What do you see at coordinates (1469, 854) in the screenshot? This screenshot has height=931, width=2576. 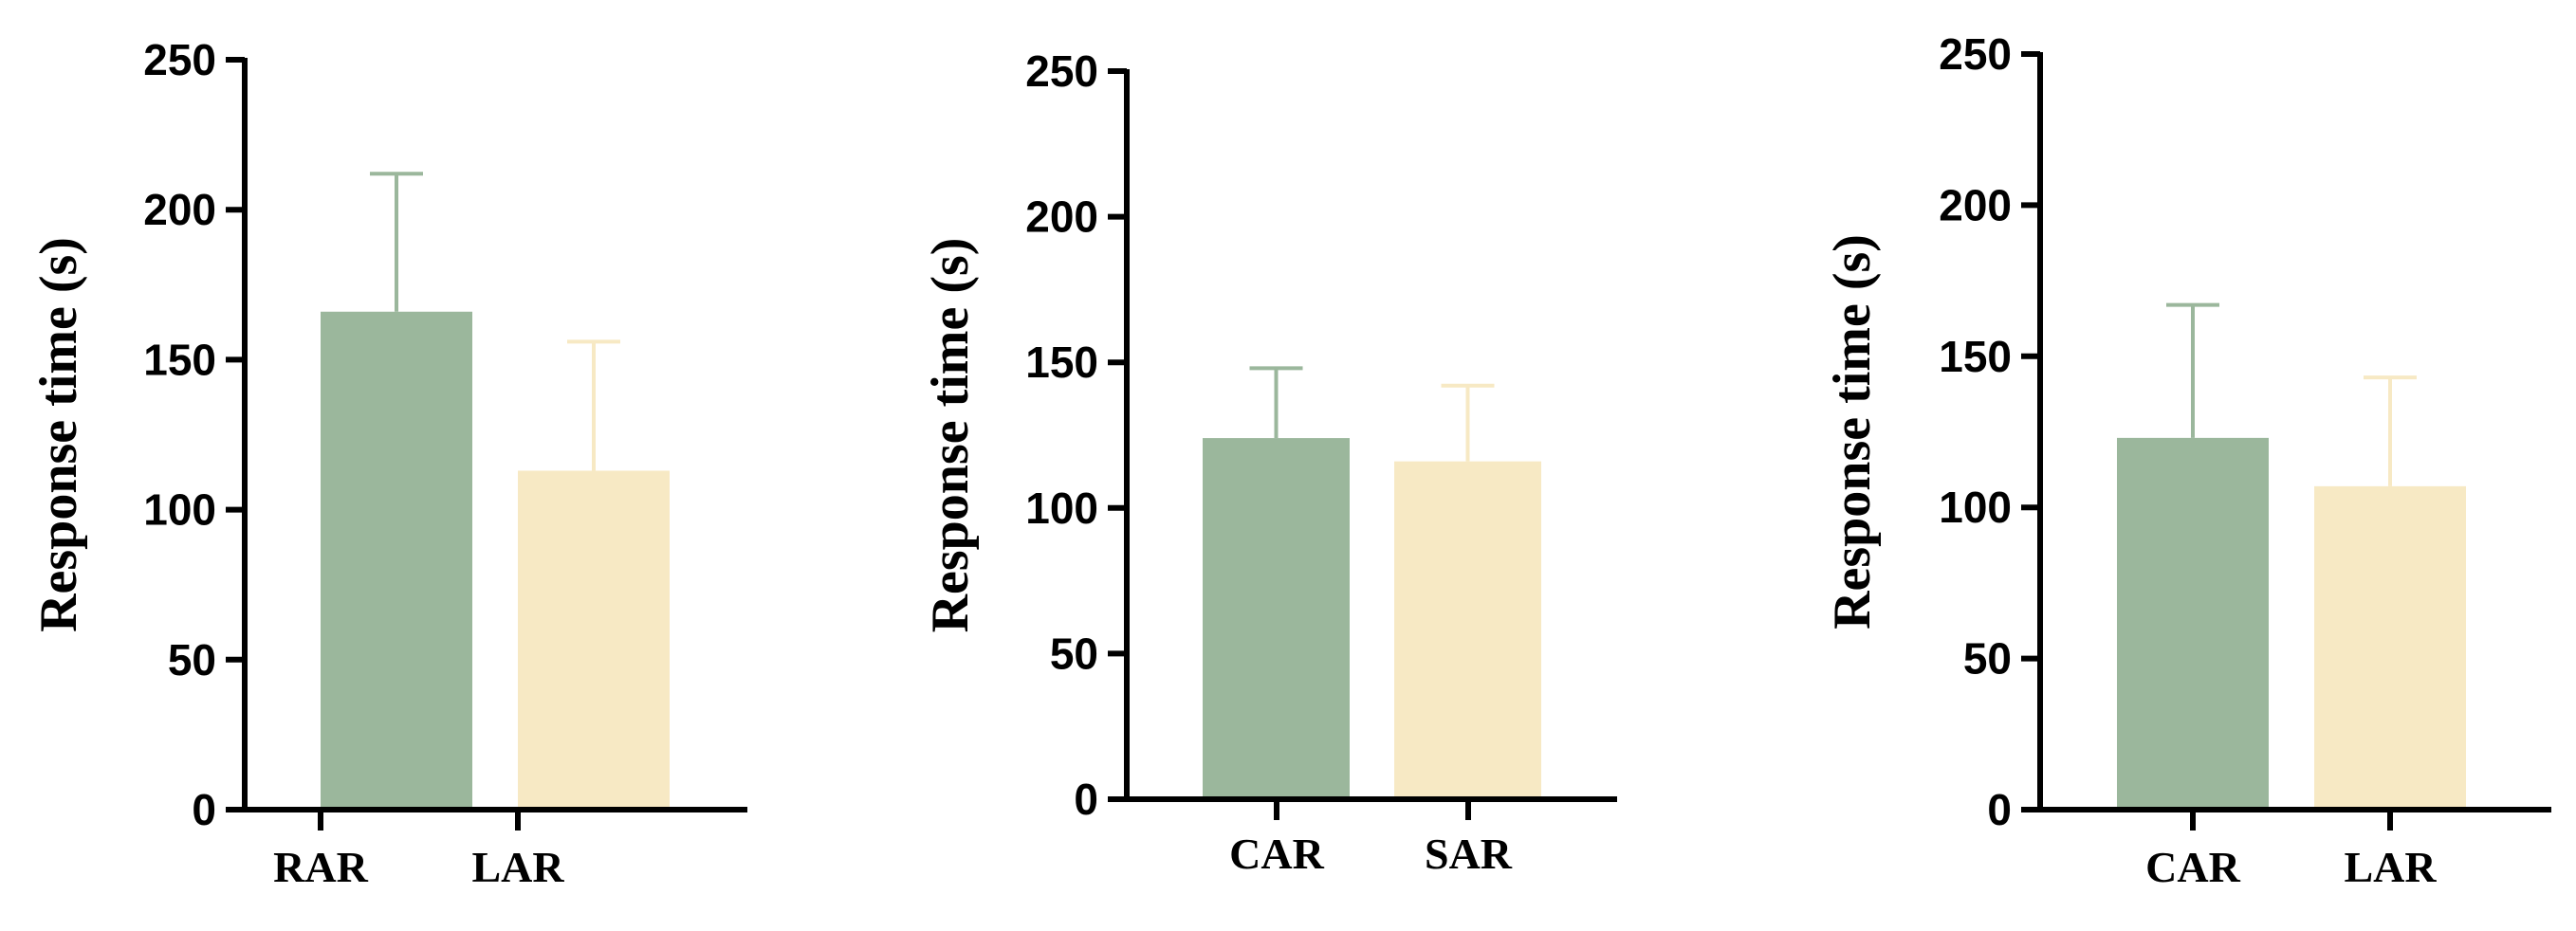 I see `x-category-label-sar: SAR` at bounding box center [1469, 854].